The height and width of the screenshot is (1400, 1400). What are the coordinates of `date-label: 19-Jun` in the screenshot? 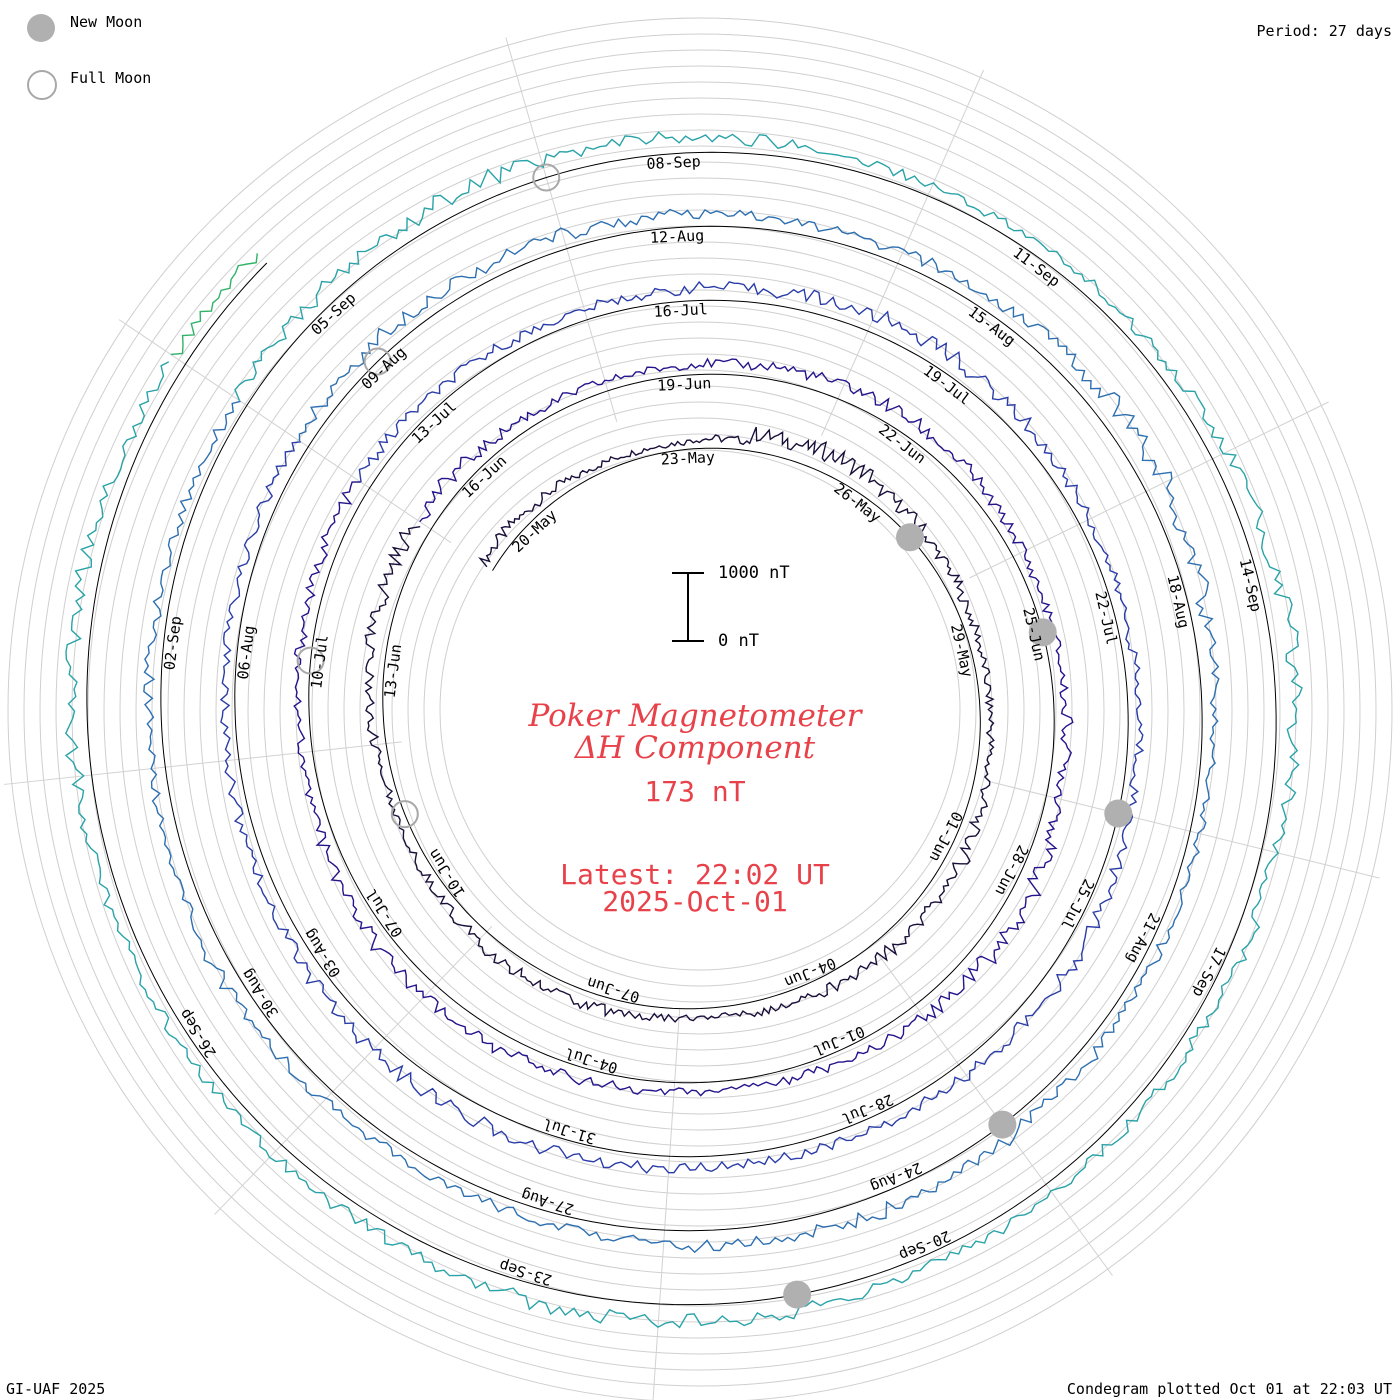 It's located at (684, 384).